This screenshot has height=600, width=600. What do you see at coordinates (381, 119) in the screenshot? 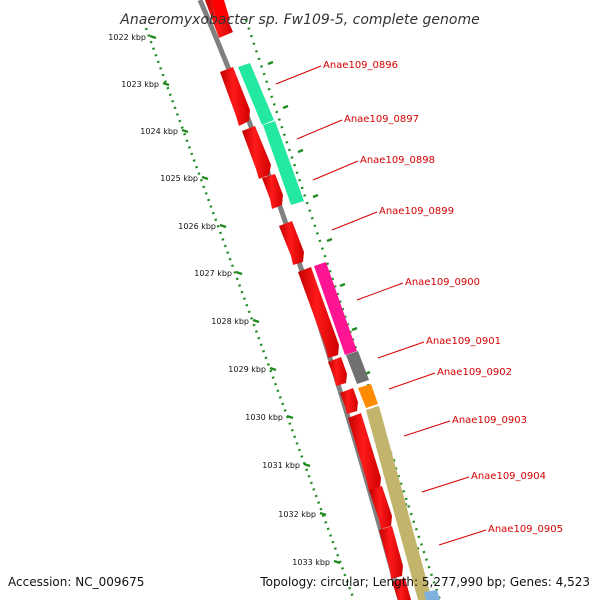
I see `gene-label: Anae109_0897` at bounding box center [381, 119].